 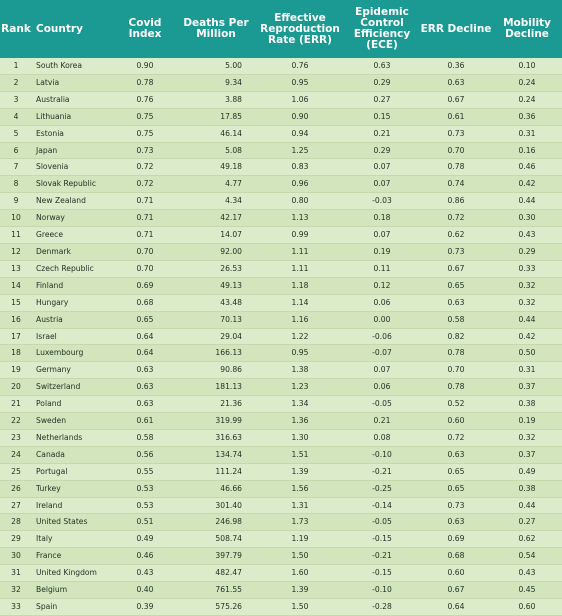 What do you see at coordinates (216, 506) in the screenshot?
I see `cell-deaths-per-million: 301.40` at bounding box center [216, 506].